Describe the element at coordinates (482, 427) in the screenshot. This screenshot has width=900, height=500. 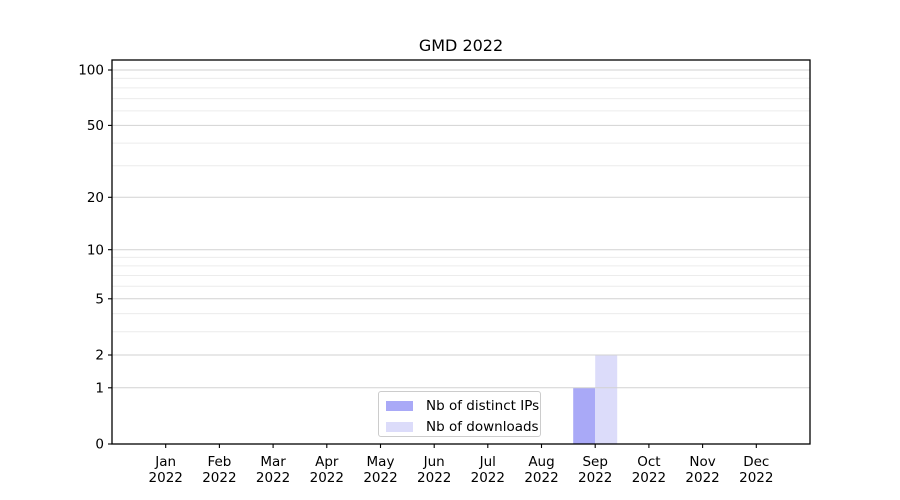
I see `legend-label-downloads: Nb of downloads` at that location.